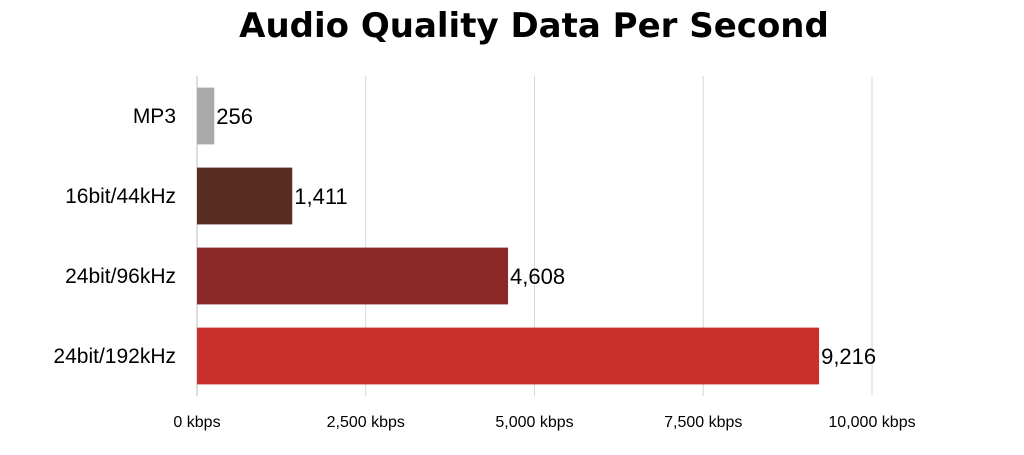  What do you see at coordinates (366, 422) in the screenshot?
I see `x-tick-label: 2,500 kbps` at bounding box center [366, 422].